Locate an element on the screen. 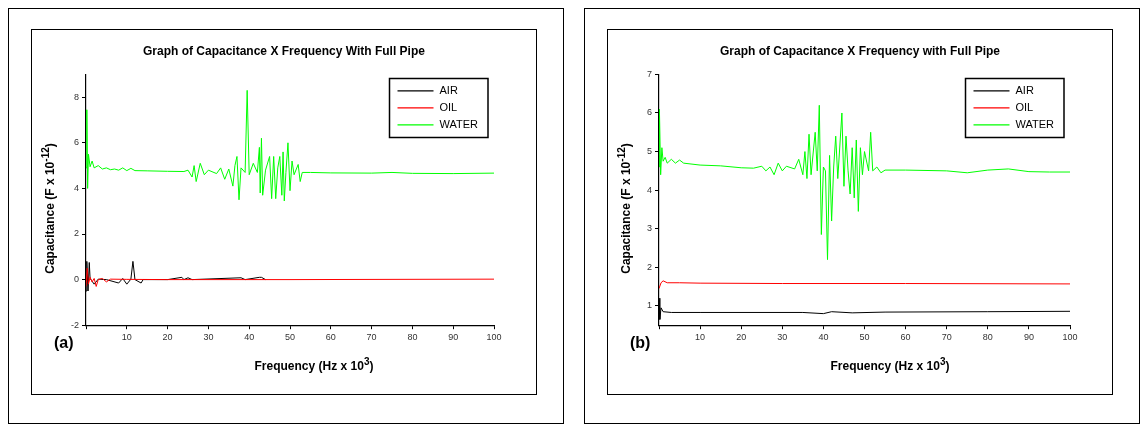  y-tick-label: -2 is located at coordinates (74, 324).